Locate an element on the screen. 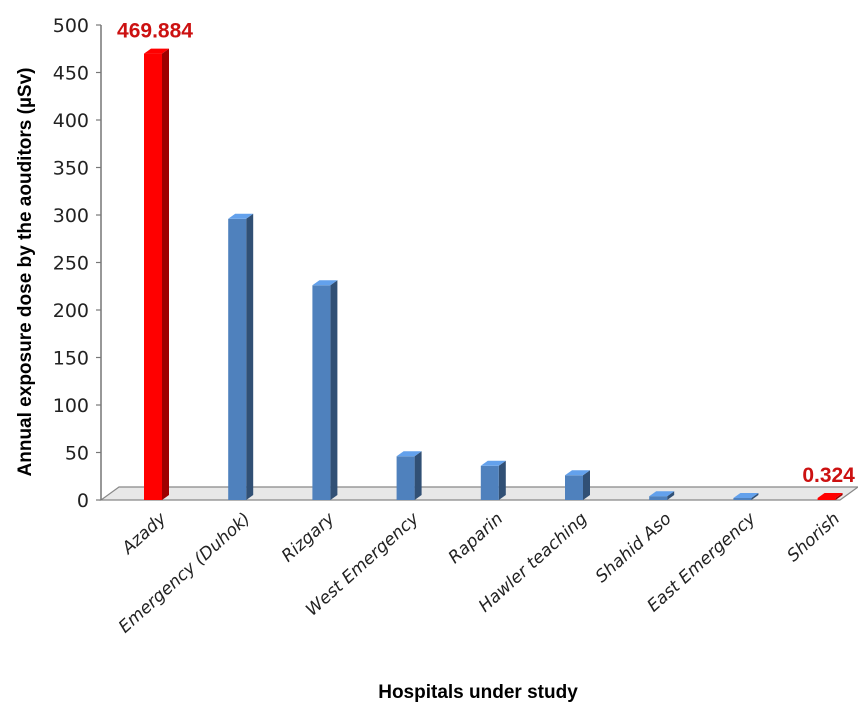 This screenshot has width=858, height=707. data-label-shorish: 0.324 is located at coordinates (828, 475).